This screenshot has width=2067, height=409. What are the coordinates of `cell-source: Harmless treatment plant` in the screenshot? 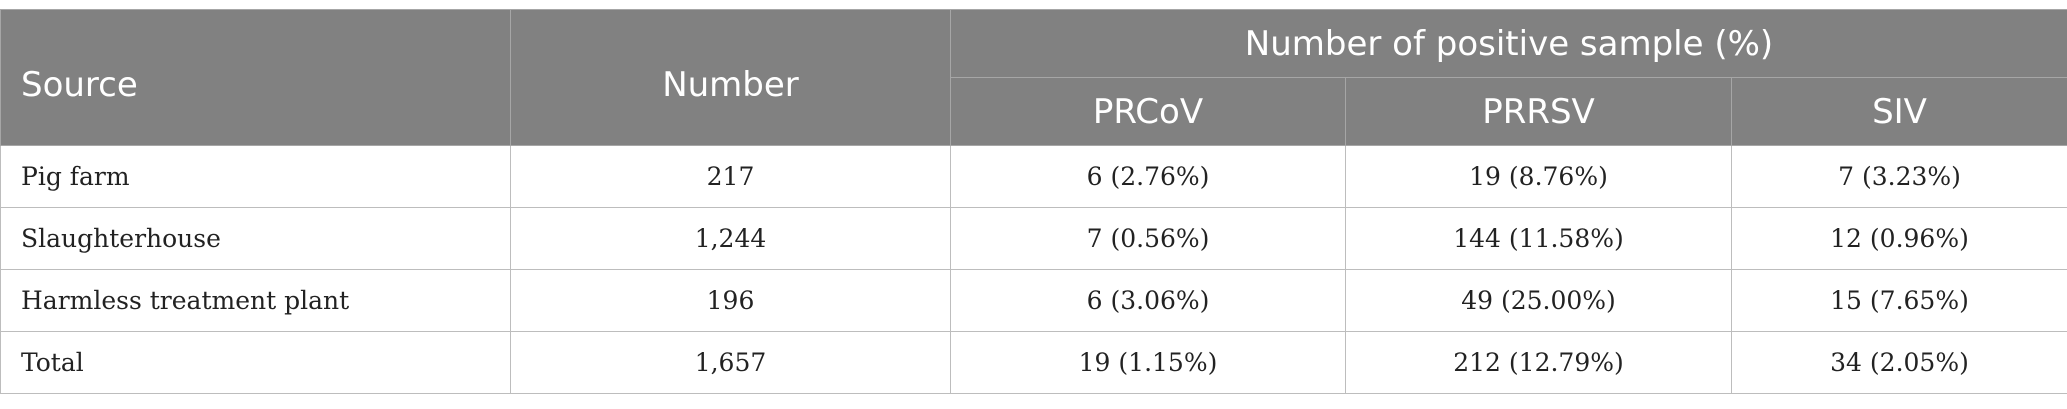 It's located at (255, 300).